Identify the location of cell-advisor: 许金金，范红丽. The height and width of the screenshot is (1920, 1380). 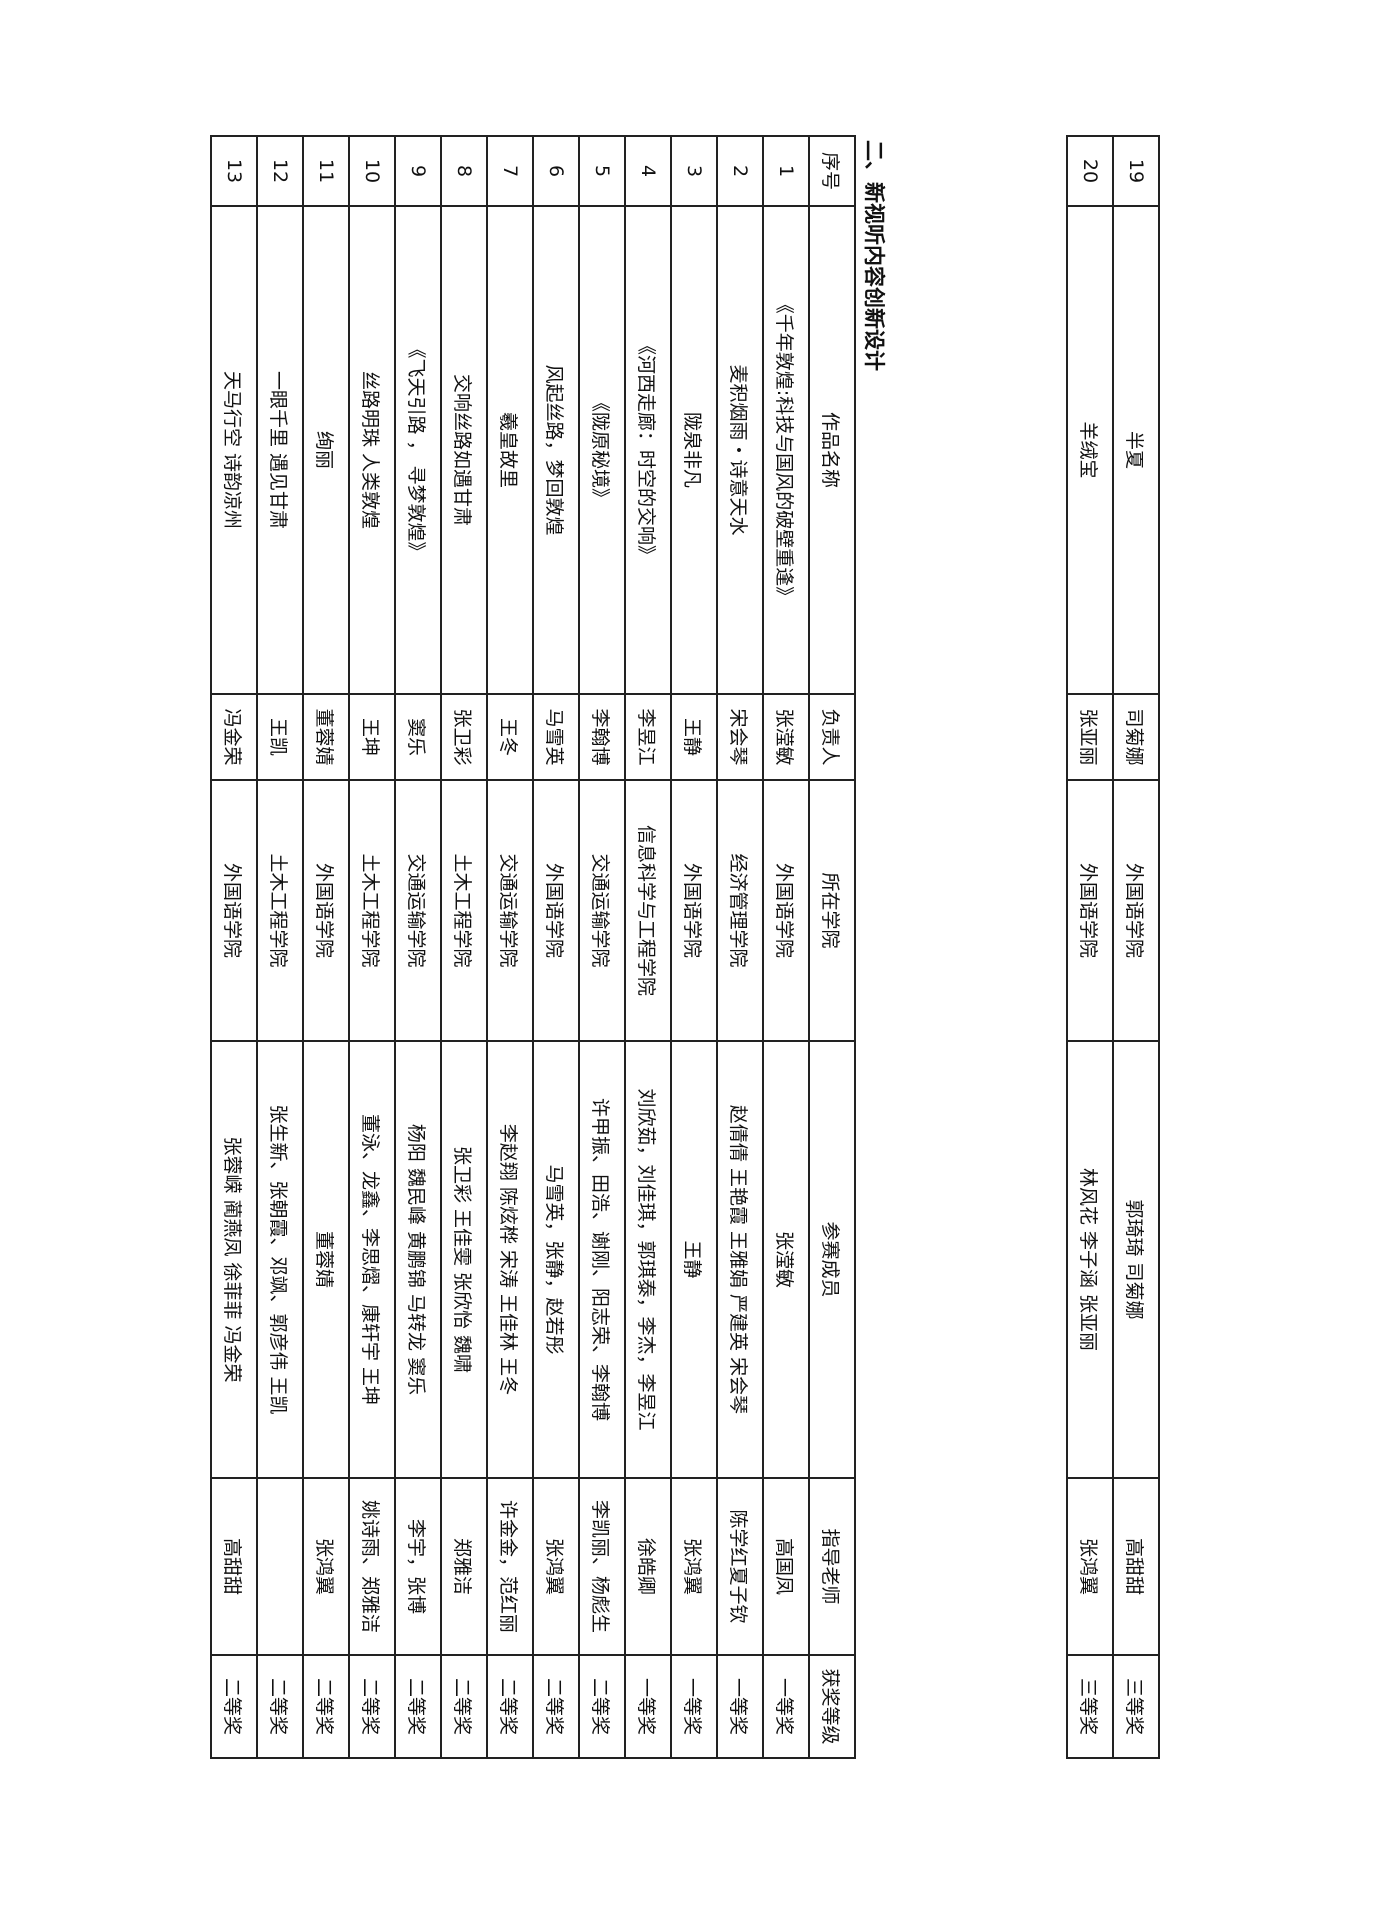
(510, 1566).